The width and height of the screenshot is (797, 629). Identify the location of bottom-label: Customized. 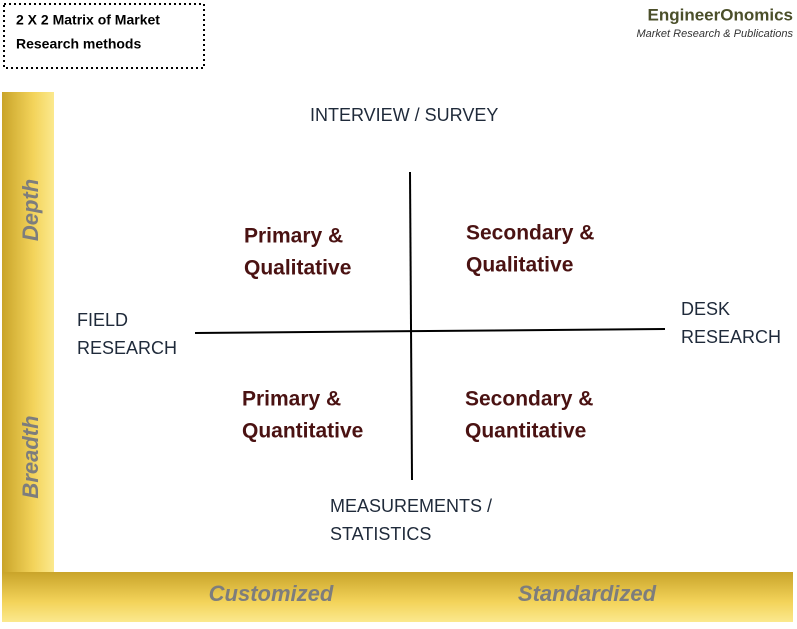
(271, 593).